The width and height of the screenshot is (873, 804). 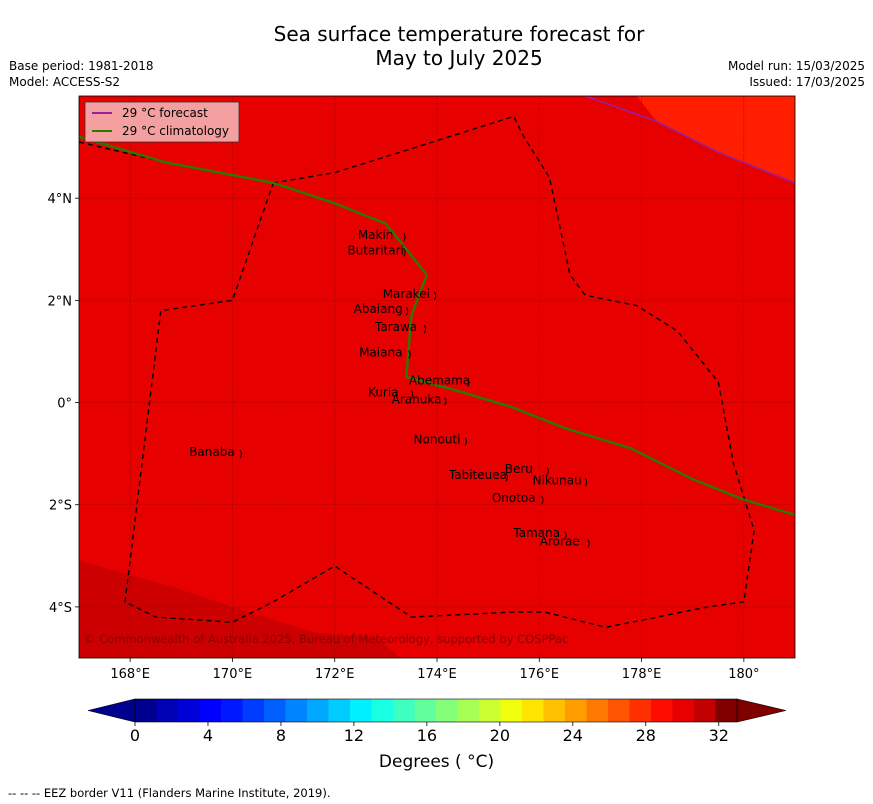 I want to click on issued-date: Issued: 17/03/2025, so click(x=807, y=82).